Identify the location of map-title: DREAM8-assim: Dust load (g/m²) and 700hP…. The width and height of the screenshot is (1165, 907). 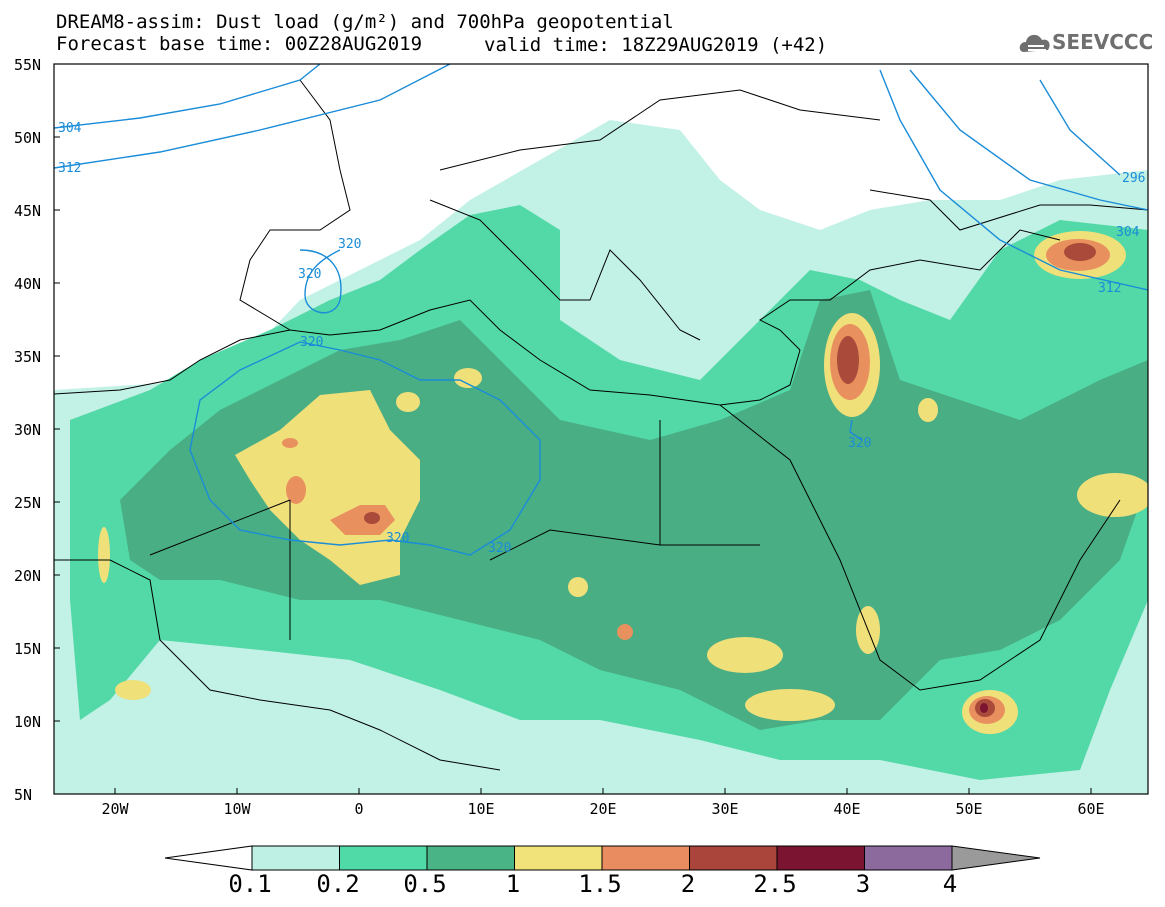
(365, 22).